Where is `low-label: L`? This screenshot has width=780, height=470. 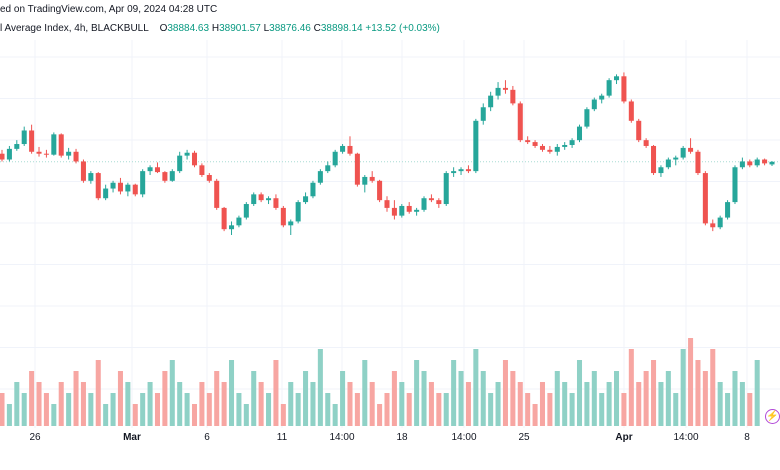
low-label: L is located at coordinates (266, 28).